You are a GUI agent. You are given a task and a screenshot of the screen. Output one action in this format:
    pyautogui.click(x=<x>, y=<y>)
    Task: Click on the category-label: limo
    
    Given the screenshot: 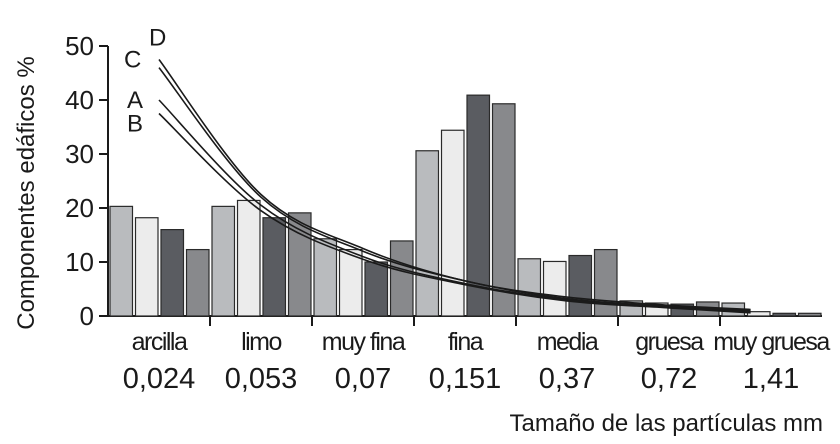 What is the action you would take?
    pyautogui.click(x=261, y=342)
    